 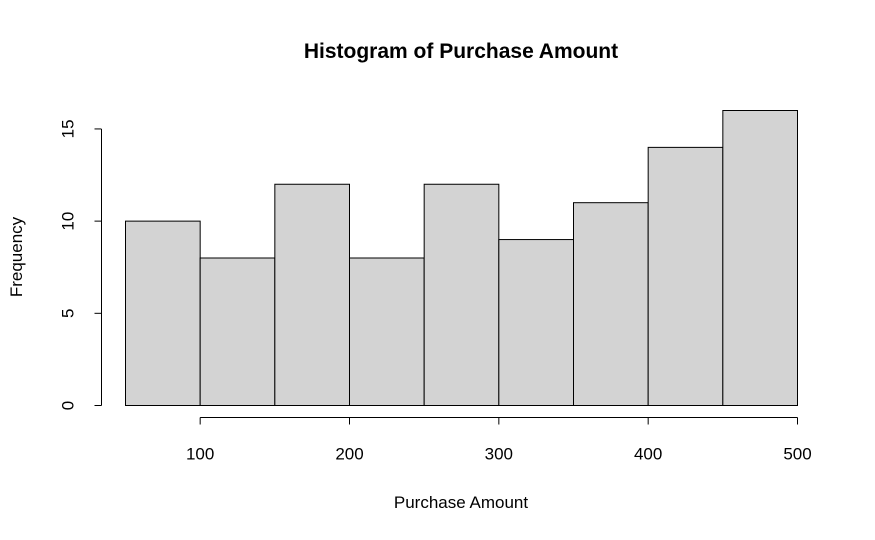 What do you see at coordinates (68, 128) in the screenshot?
I see `y-tick-label: 15` at bounding box center [68, 128].